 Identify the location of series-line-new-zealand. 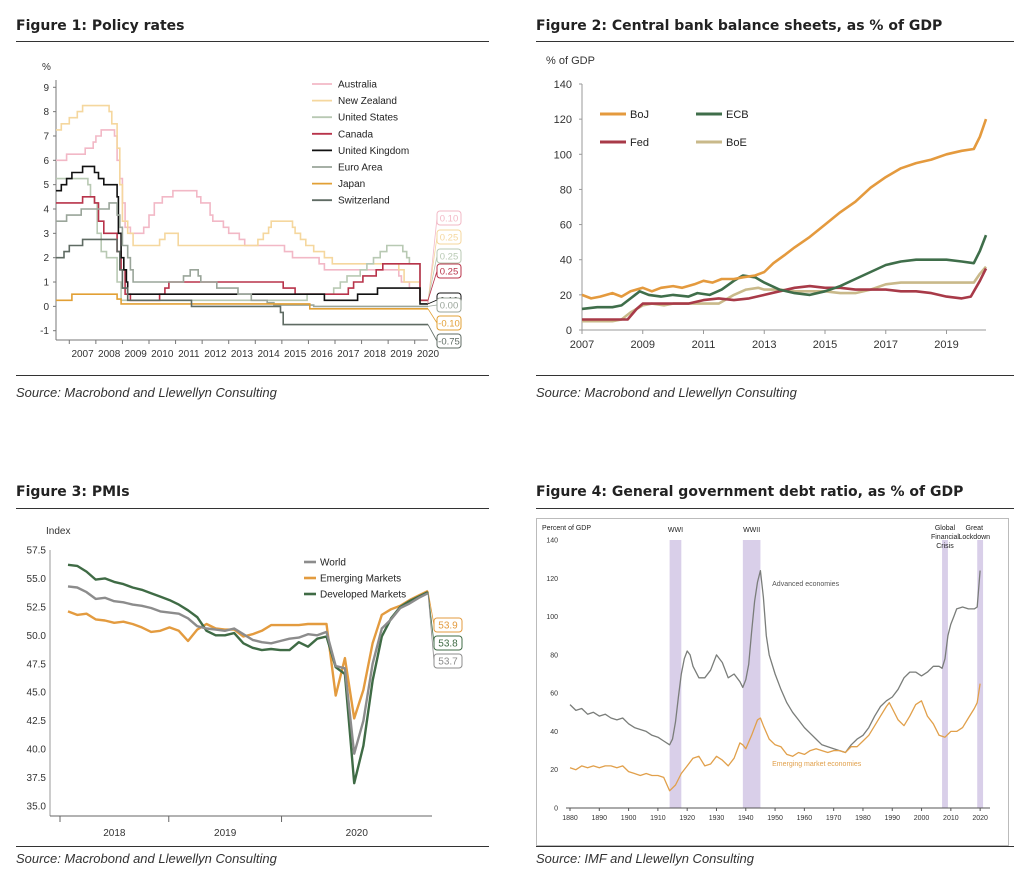
(242, 203).